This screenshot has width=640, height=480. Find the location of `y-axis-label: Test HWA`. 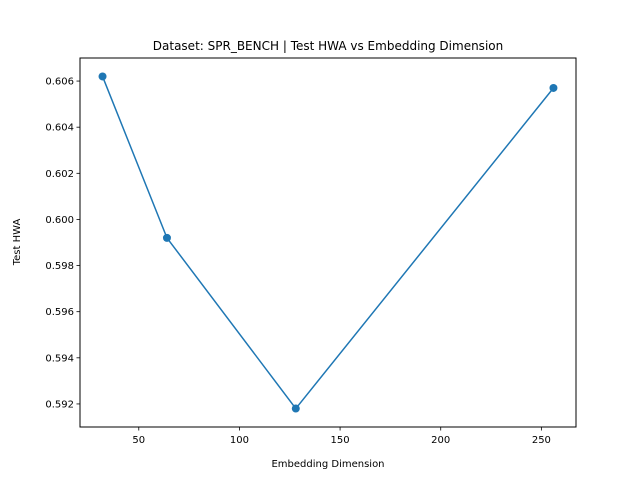

y-axis-label: Test HWA is located at coordinates (17, 243).